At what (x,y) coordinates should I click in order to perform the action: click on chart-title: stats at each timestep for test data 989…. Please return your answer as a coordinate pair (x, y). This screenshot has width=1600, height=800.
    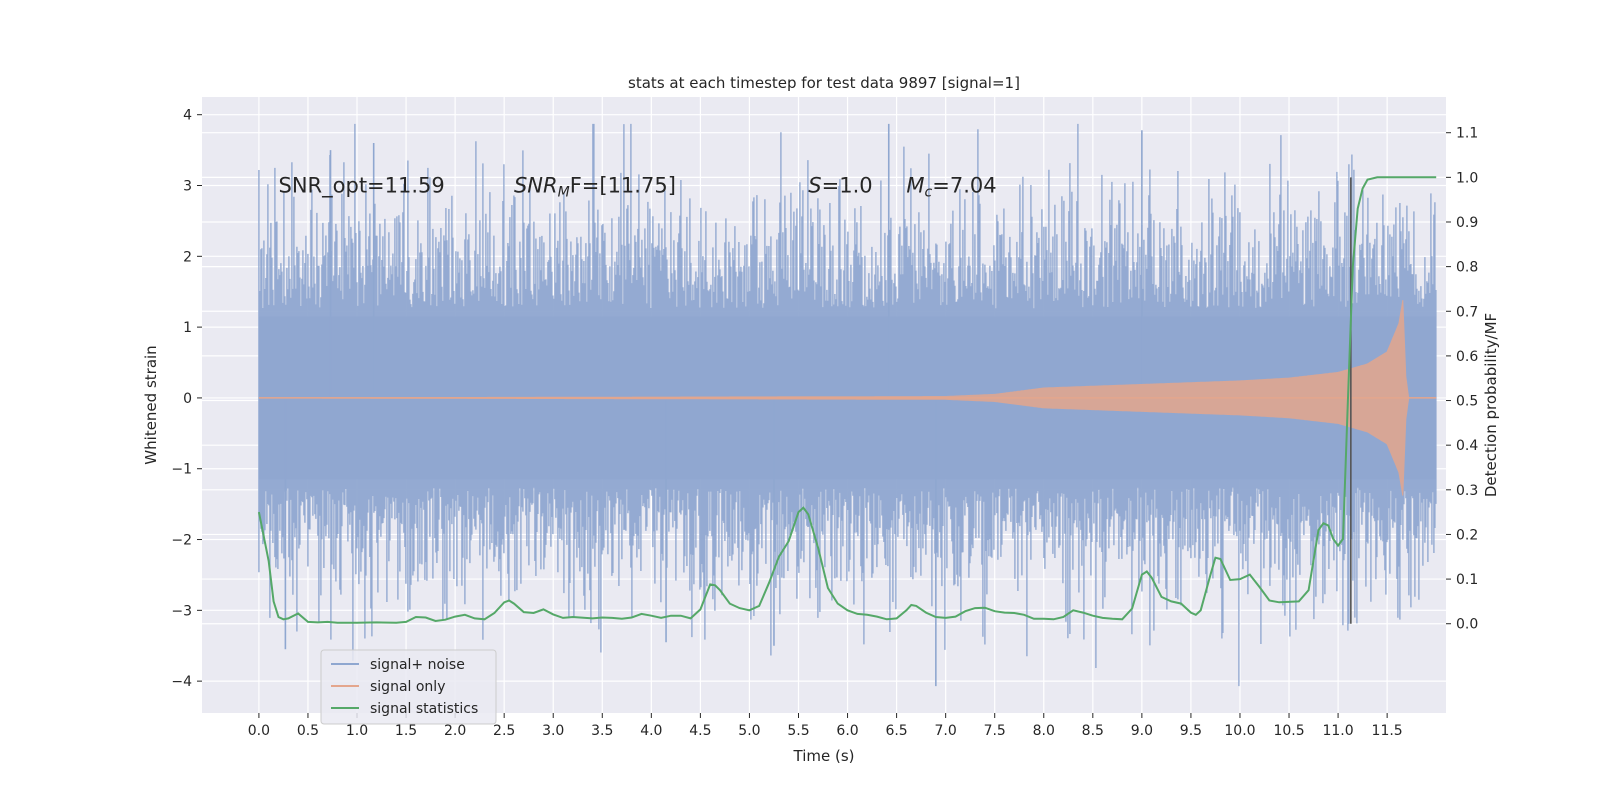
    Looking at the image, I should click on (824, 83).